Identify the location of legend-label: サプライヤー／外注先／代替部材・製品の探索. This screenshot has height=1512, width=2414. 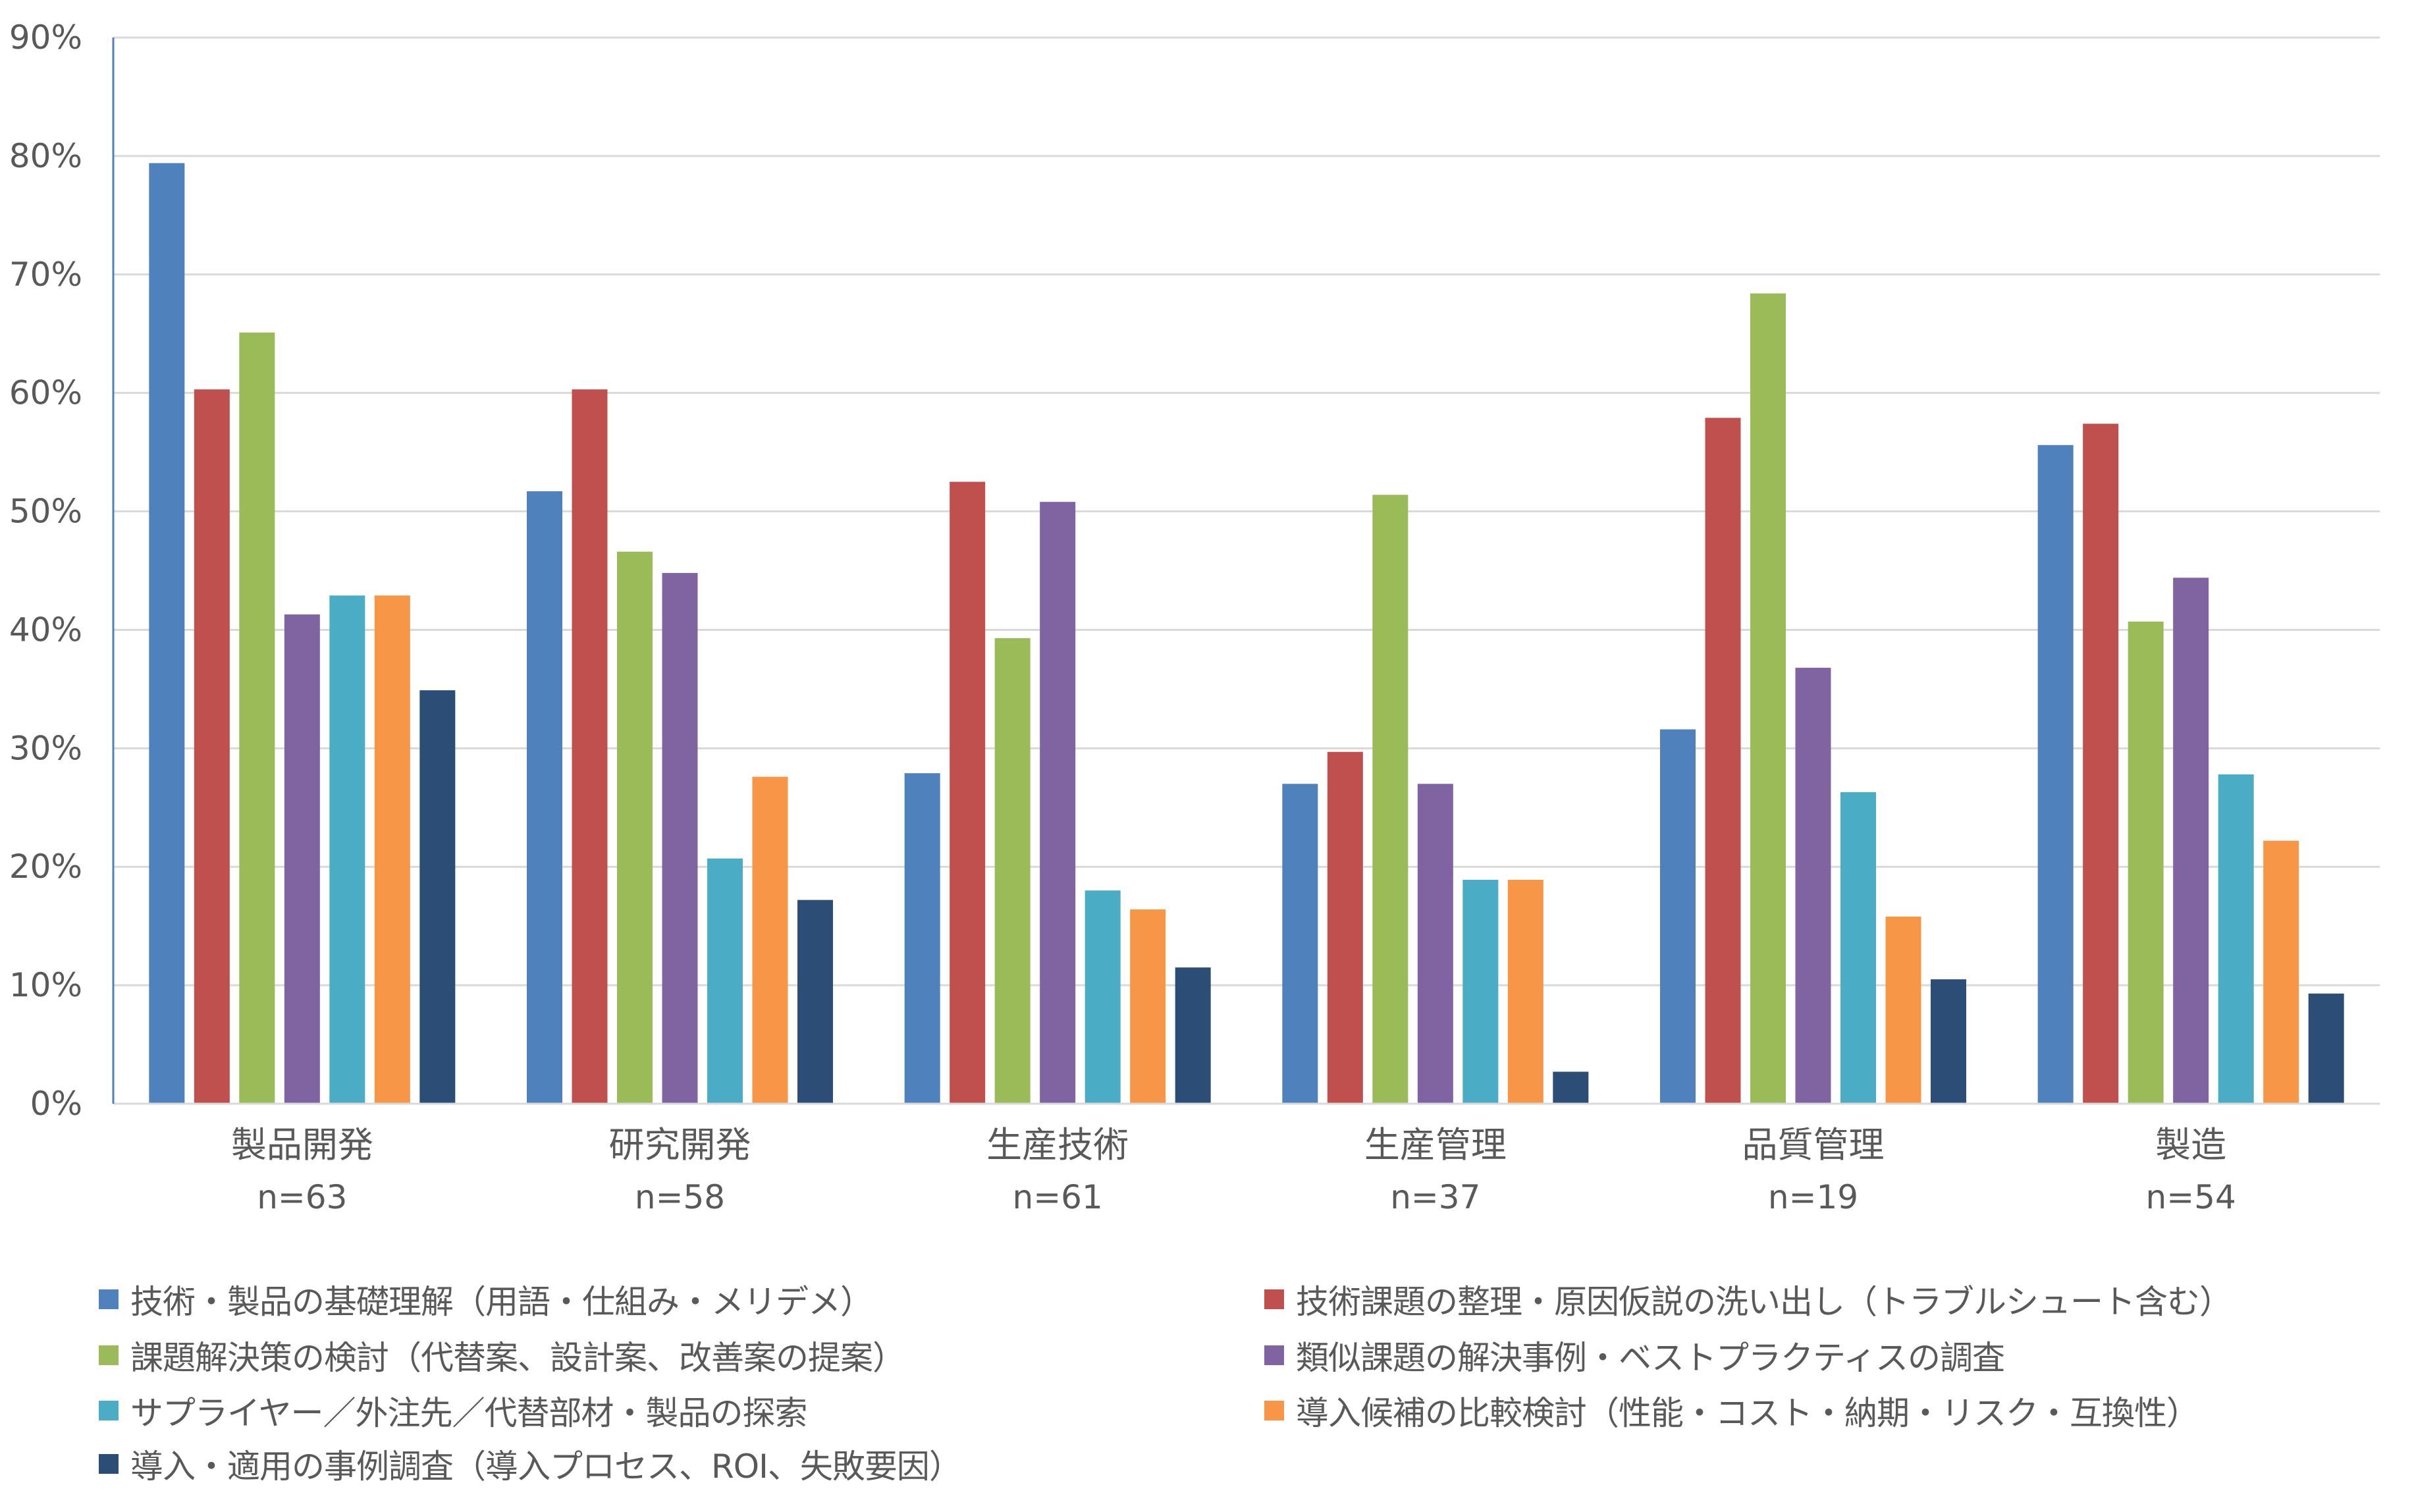
(469, 1413).